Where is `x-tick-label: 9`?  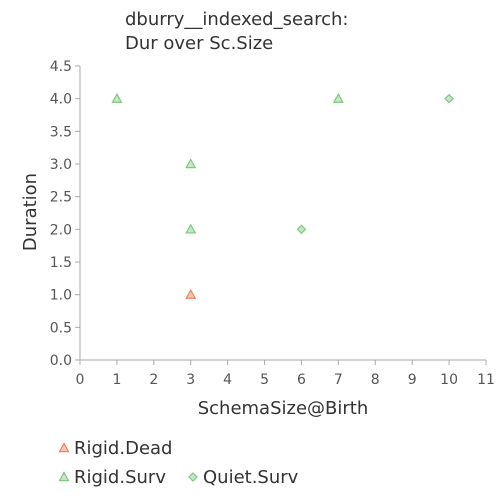 x-tick-label: 9 is located at coordinates (412, 380).